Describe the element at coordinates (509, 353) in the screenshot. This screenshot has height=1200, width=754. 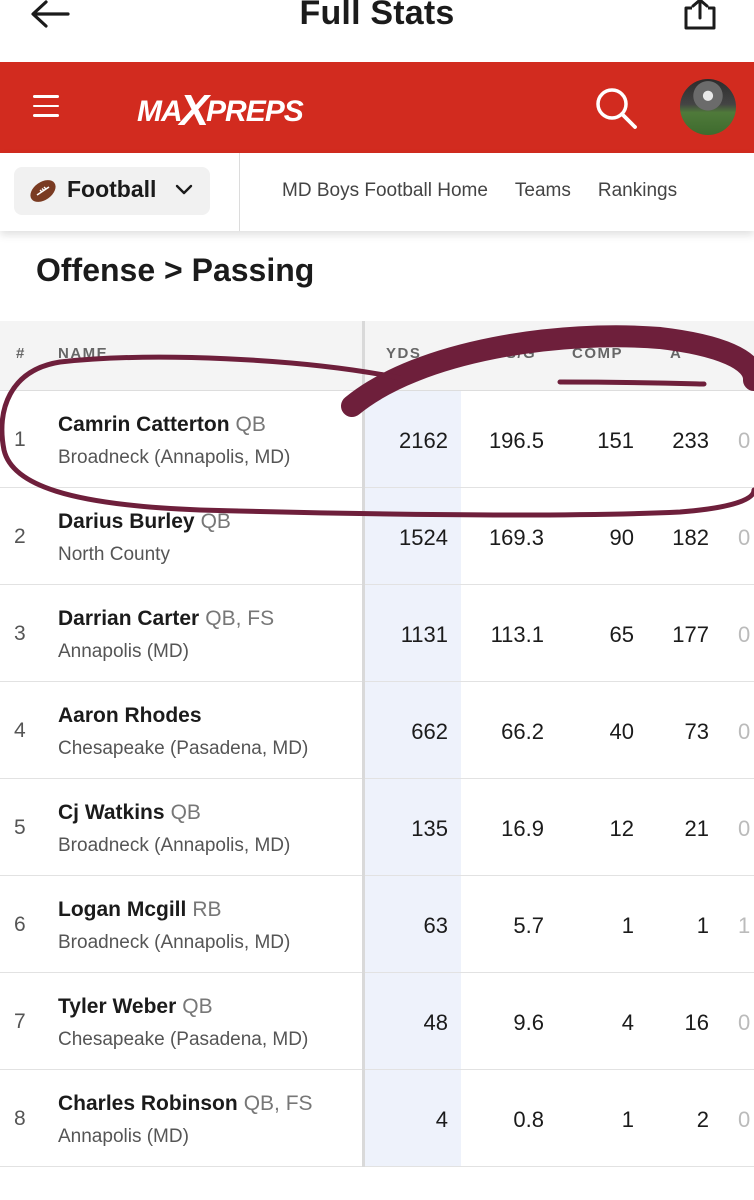
I see `header-ydsg: YDS/G` at that location.